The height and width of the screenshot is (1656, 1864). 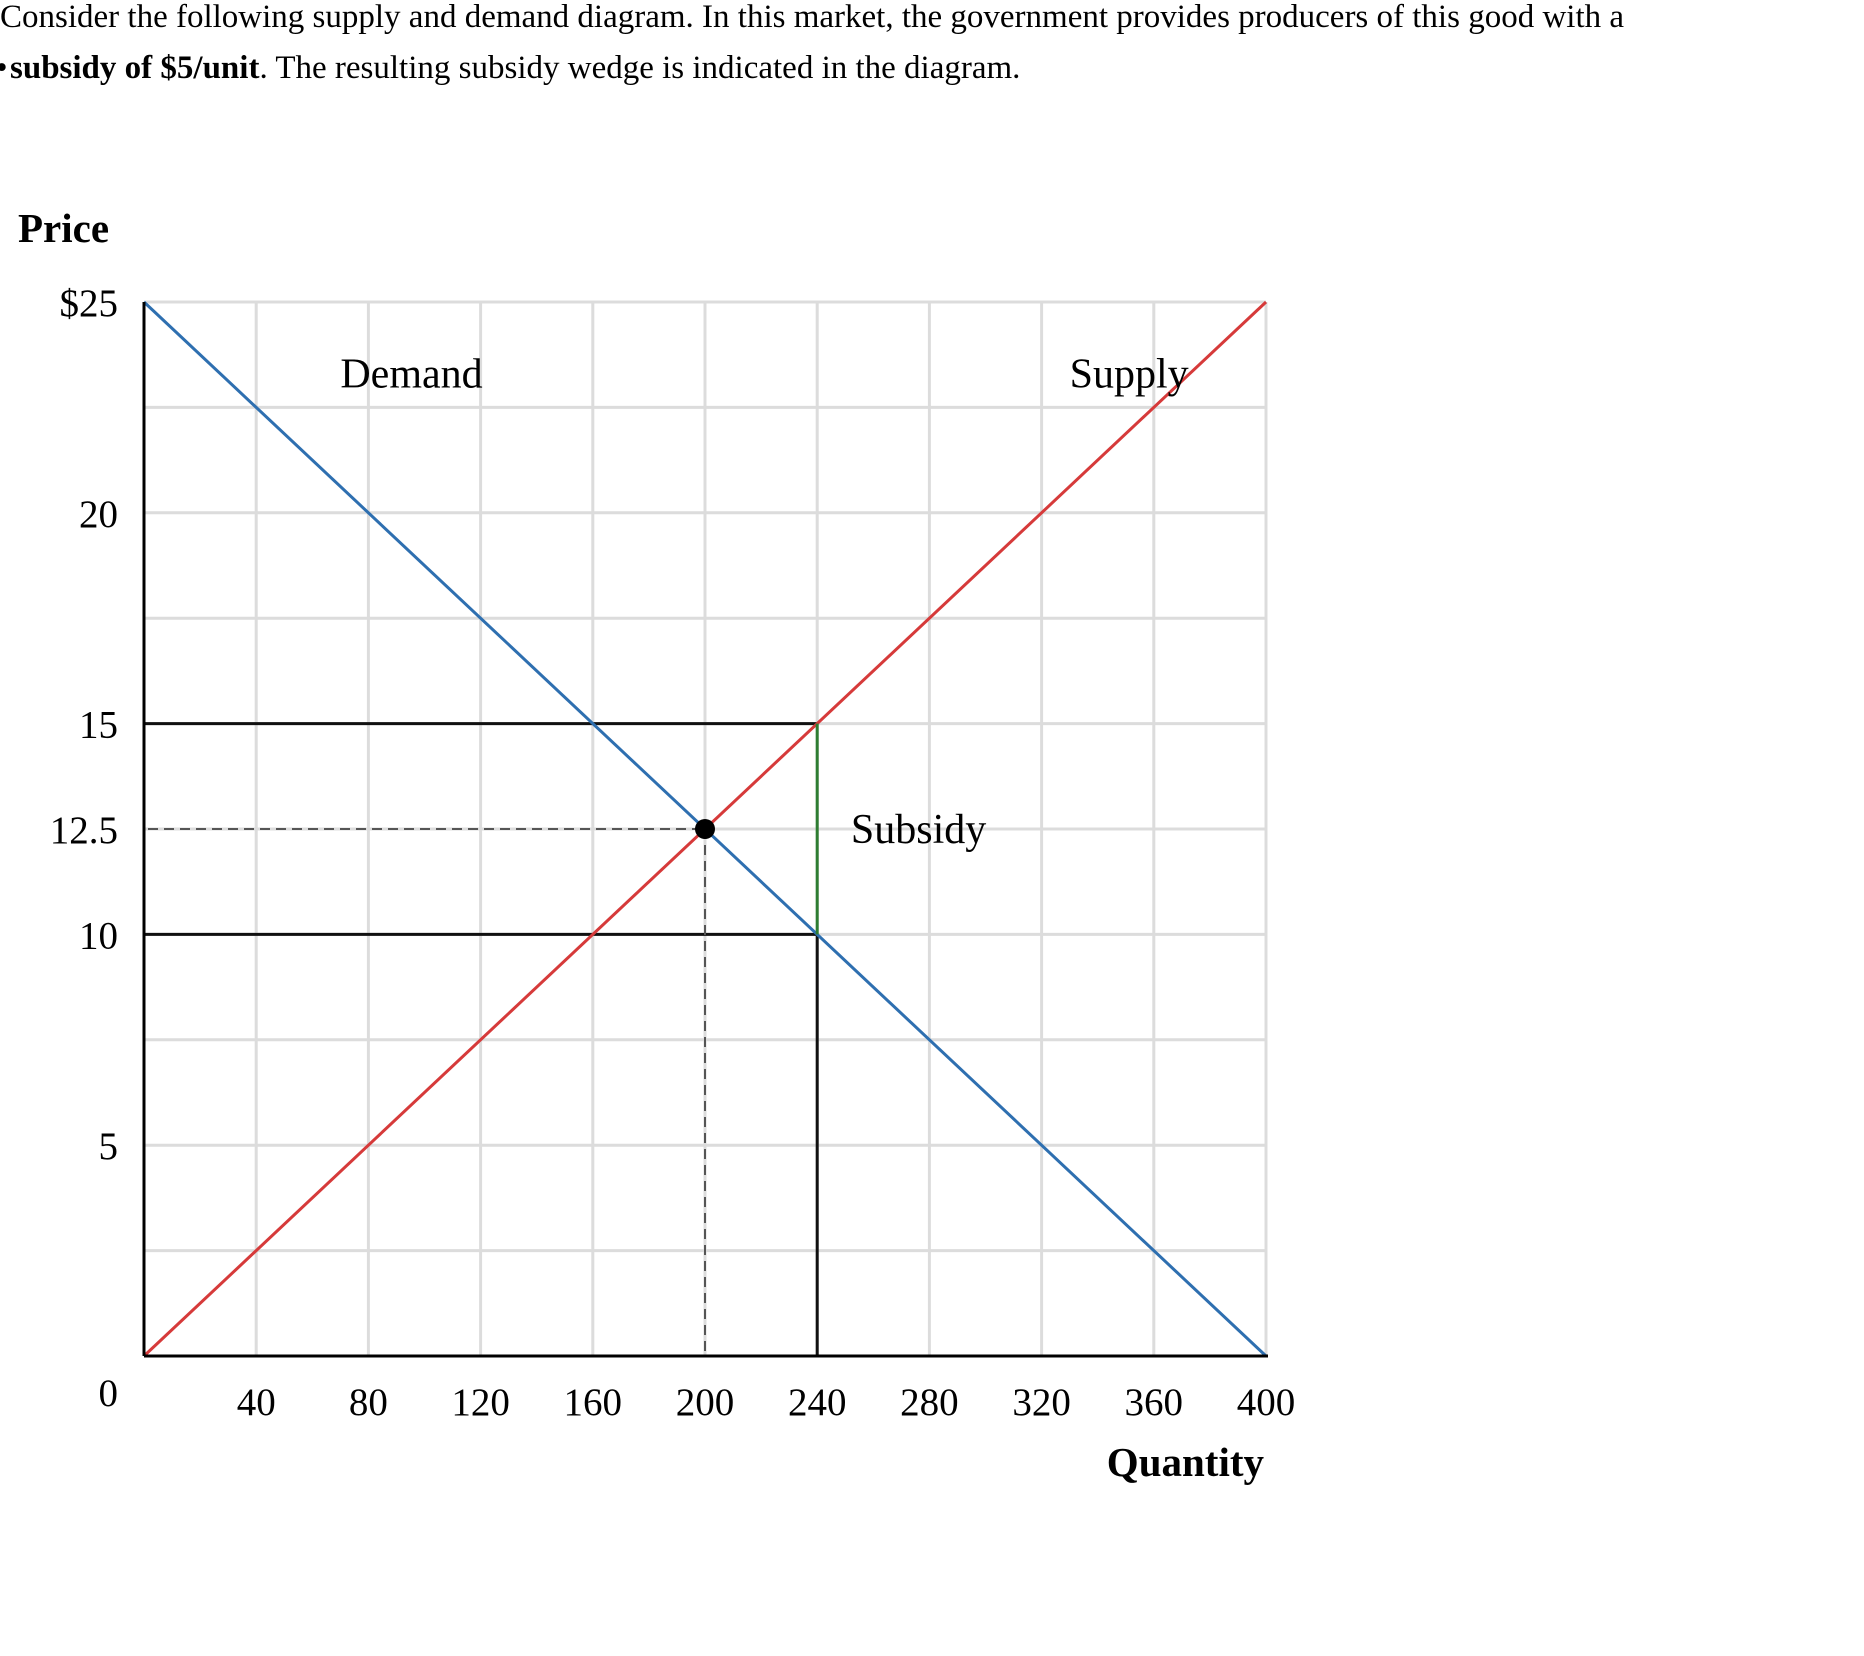 I want to click on y-tick-label: 10, so click(x=98, y=935).